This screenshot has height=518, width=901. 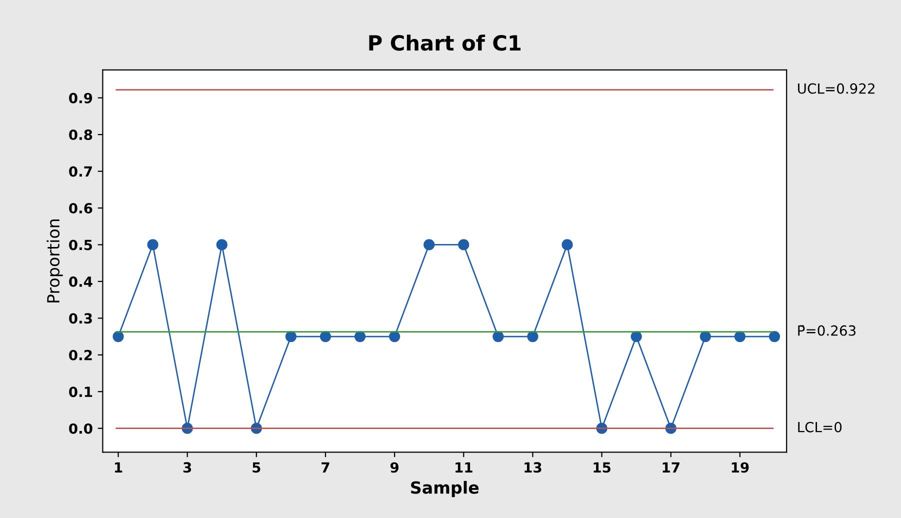 I want to click on x-tick-label: 9, so click(x=394, y=467).